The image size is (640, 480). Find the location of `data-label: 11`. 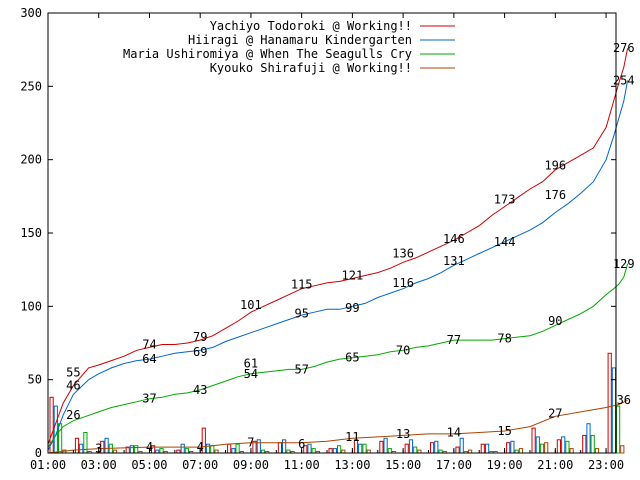

data-label: 11 is located at coordinates (352, 437).